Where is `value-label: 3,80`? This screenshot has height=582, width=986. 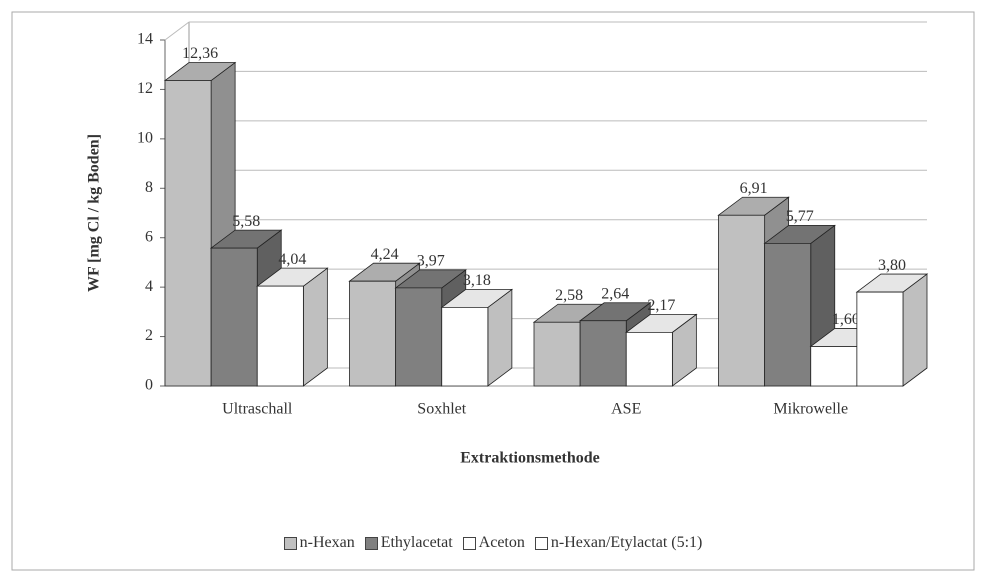
value-label: 3,80 is located at coordinates (892, 265).